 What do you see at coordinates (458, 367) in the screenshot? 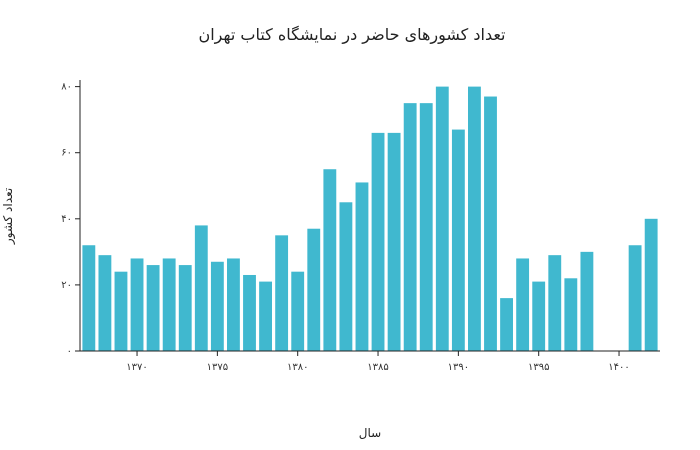
I see `x-tick-label: ۱۳۹۰` at bounding box center [458, 367].